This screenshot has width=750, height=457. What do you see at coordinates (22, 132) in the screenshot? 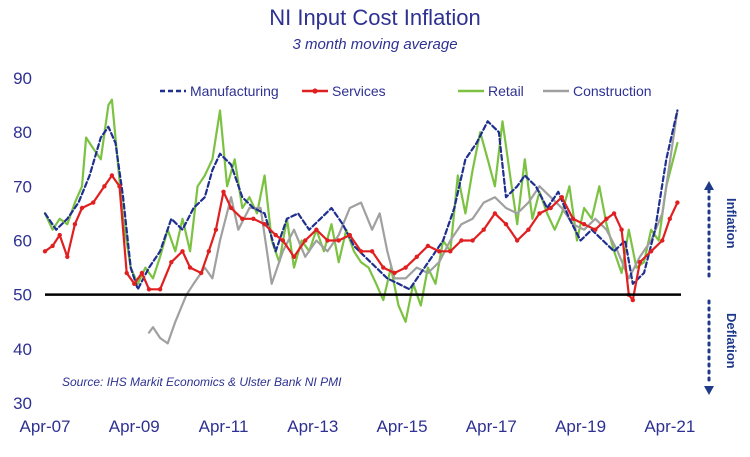
I see `y-tick-label: 80` at bounding box center [22, 132].